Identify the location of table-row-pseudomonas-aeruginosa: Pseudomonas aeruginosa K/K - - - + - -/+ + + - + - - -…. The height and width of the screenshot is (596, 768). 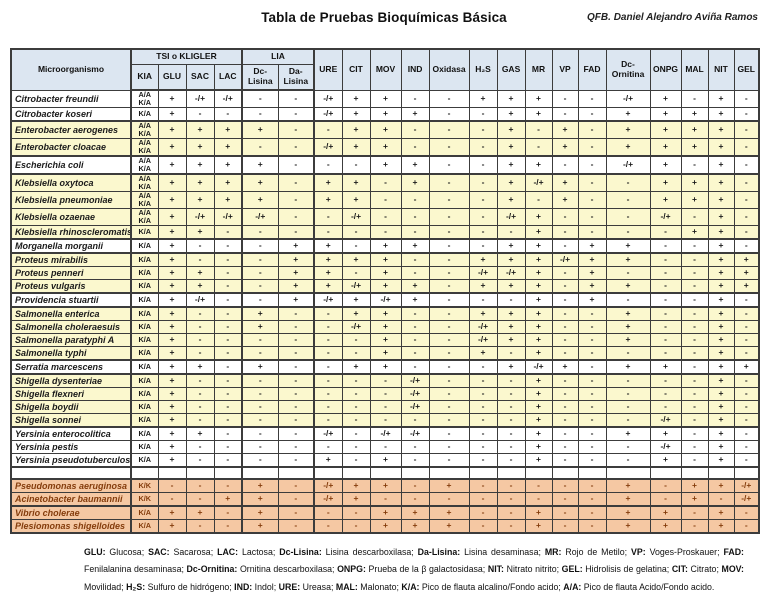
(385, 486).